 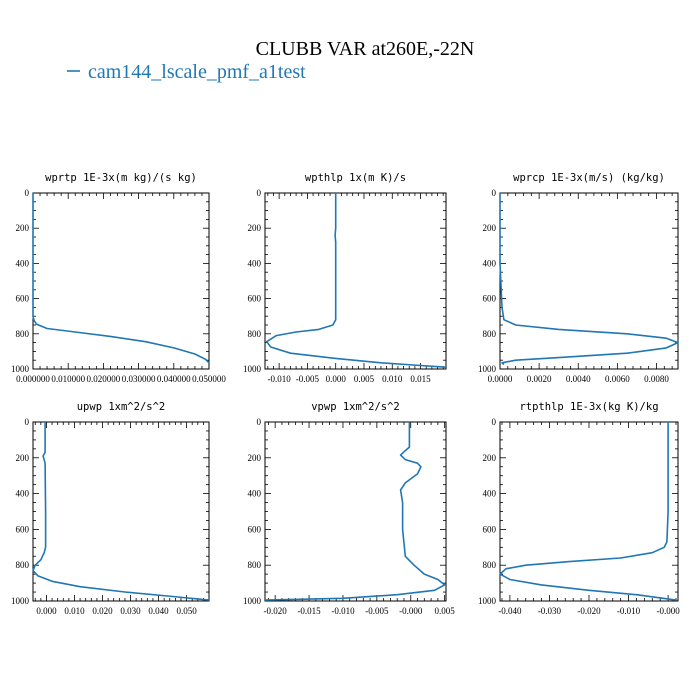 What do you see at coordinates (617, 379) in the screenshot?
I see `x-tick-label: 0.0060` at bounding box center [617, 379].